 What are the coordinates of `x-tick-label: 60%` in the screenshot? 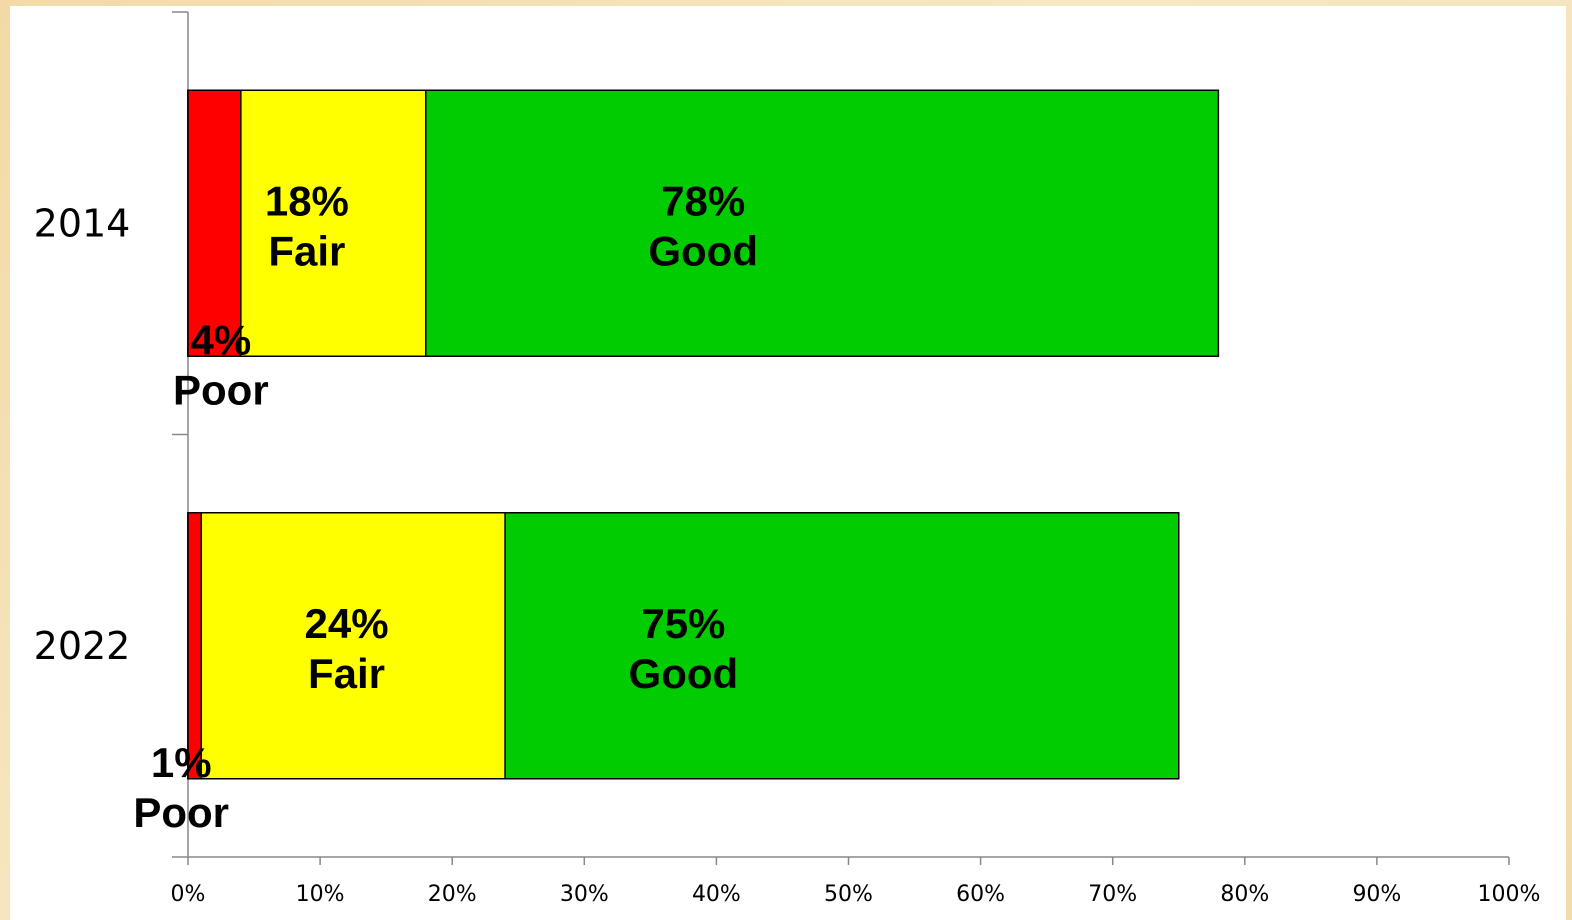 It's located at (980, 894).